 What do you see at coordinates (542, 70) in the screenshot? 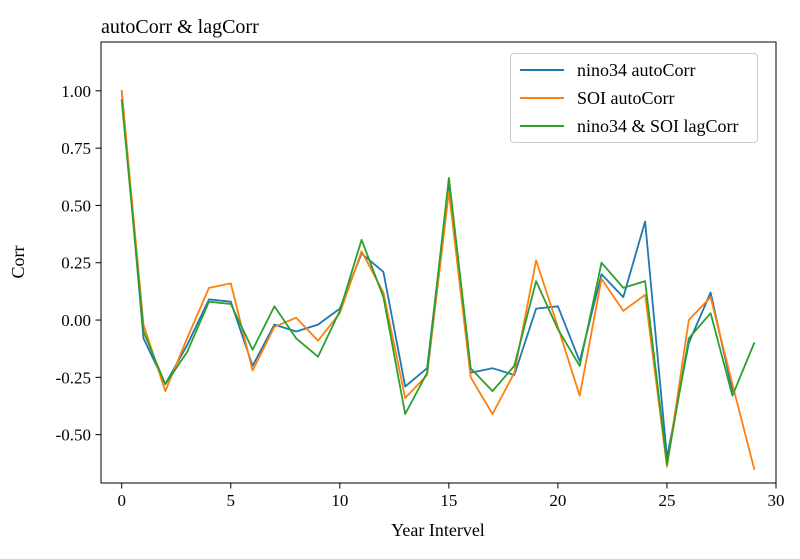
I see `legend-line-swatch-blue` at bounding box center [542, 70].